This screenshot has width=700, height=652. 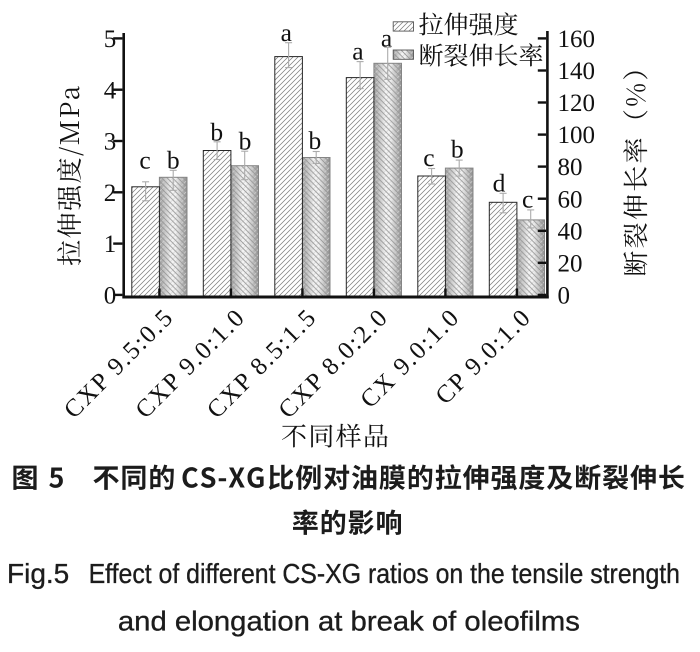 I want to click on svg-text: 20, so click(x=570, y=263).